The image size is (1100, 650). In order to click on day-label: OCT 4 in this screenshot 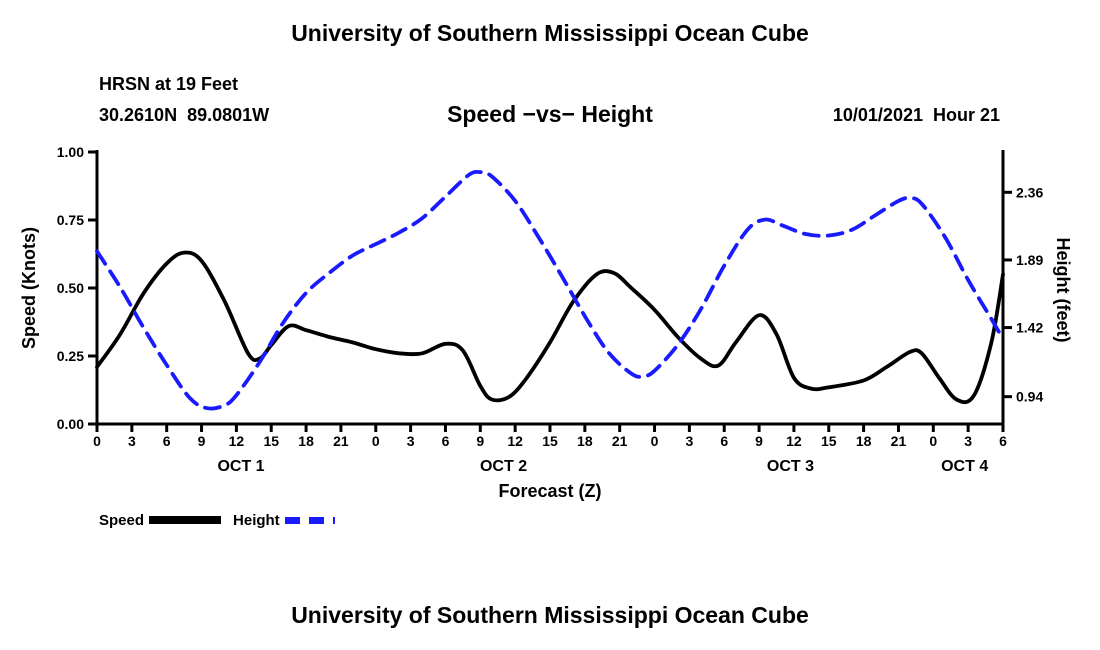, I will do `click(964, 466)`.